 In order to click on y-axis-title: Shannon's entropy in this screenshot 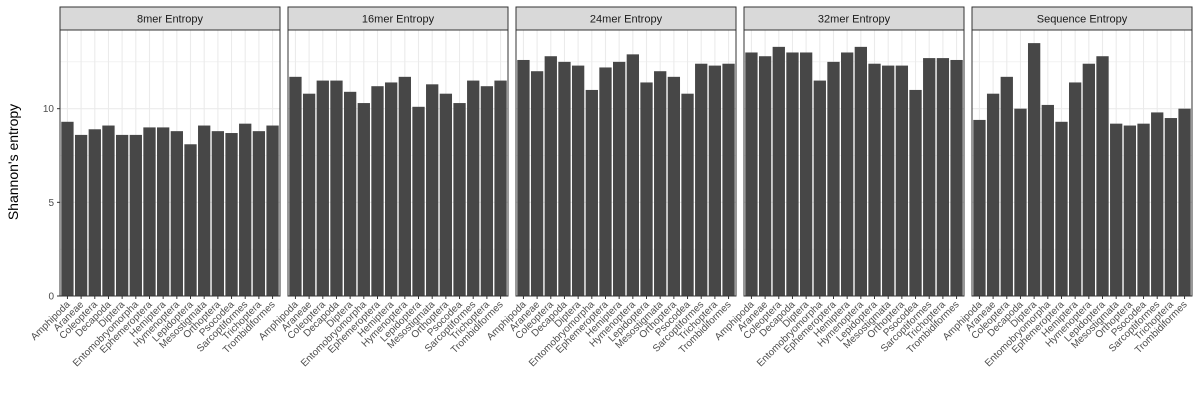, I will do `click(13, 162)`.